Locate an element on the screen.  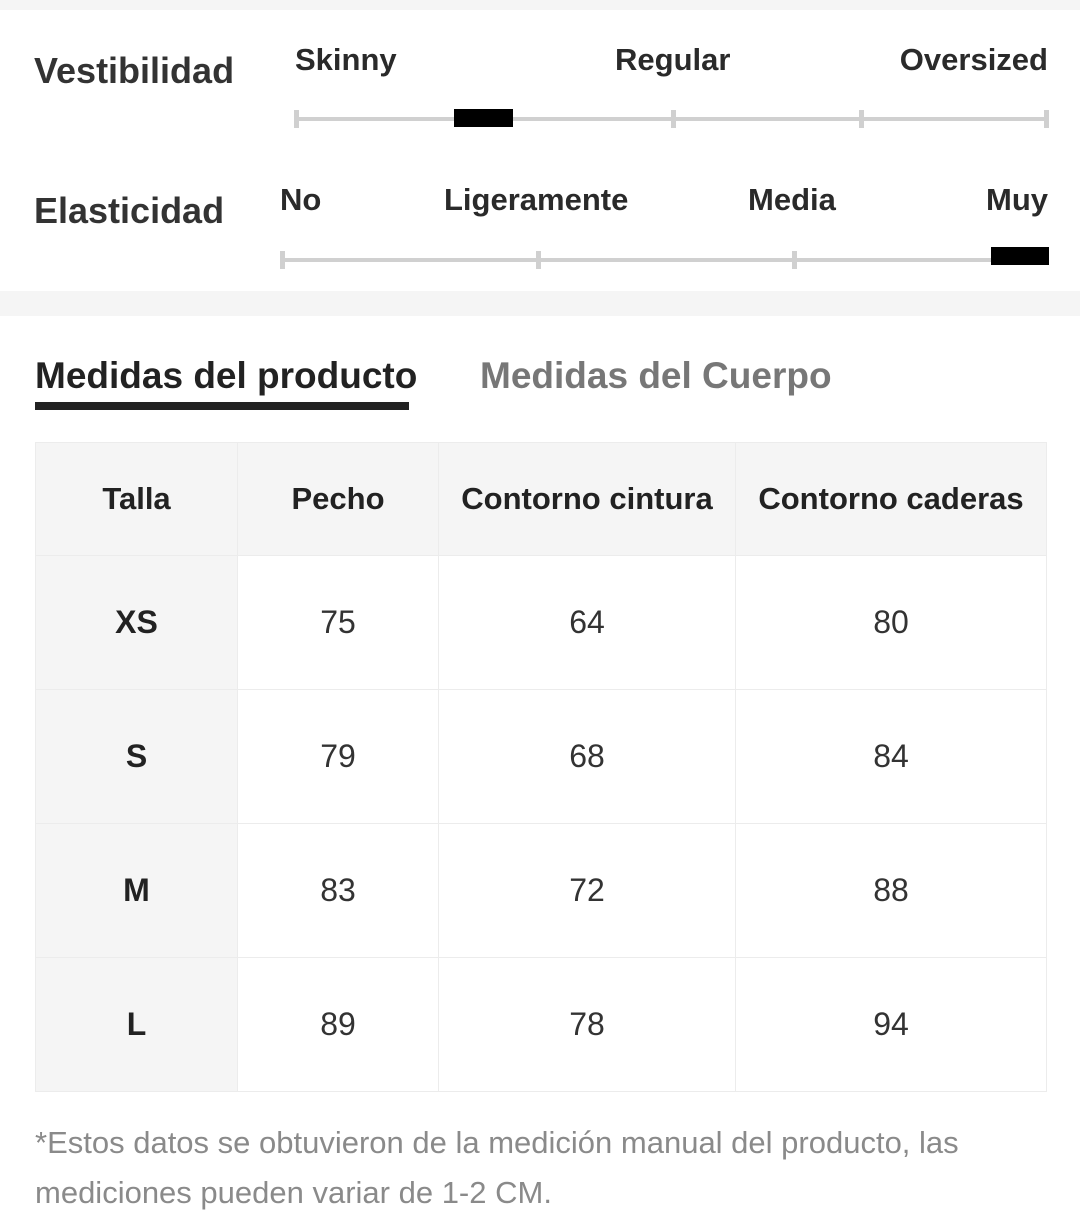
elasticity-option-media: Media is located at coordinates (792, 199).